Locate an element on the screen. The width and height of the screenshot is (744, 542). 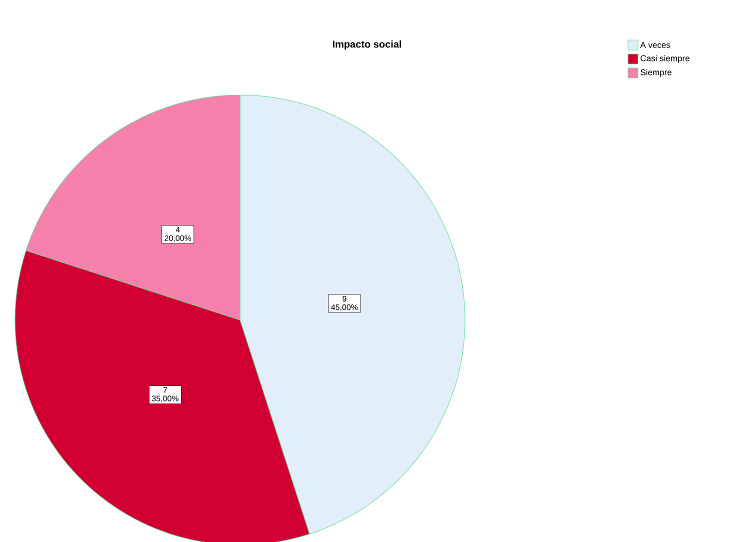
legend-label: A veces is located at coordinates (655, 45).